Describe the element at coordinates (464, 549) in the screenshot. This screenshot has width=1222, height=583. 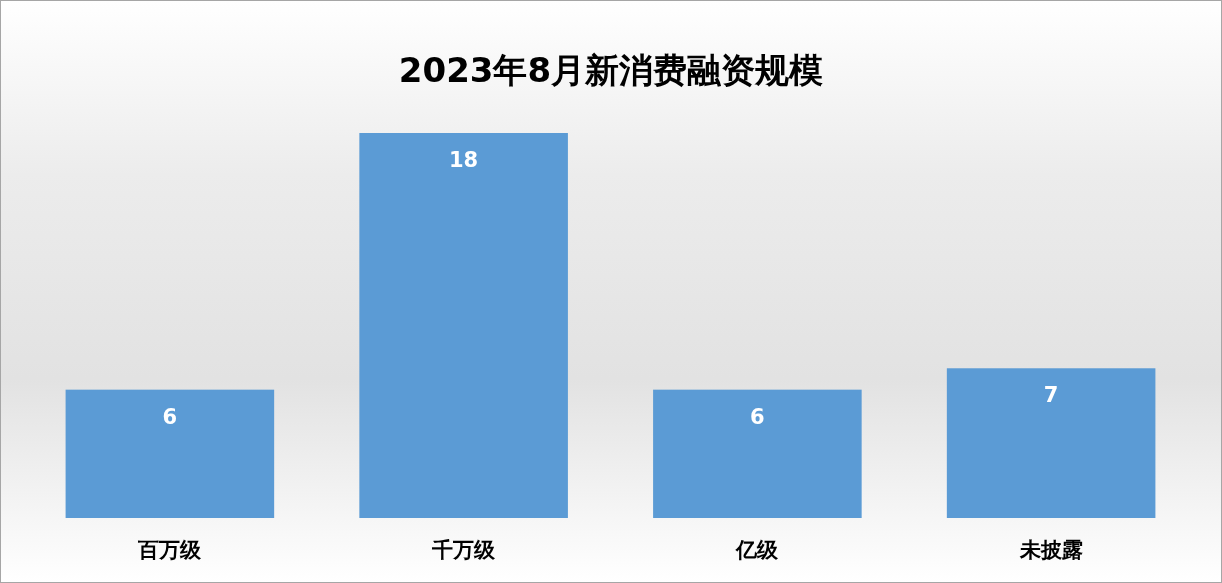
I see `x-tick-label: 千万级` at that location.